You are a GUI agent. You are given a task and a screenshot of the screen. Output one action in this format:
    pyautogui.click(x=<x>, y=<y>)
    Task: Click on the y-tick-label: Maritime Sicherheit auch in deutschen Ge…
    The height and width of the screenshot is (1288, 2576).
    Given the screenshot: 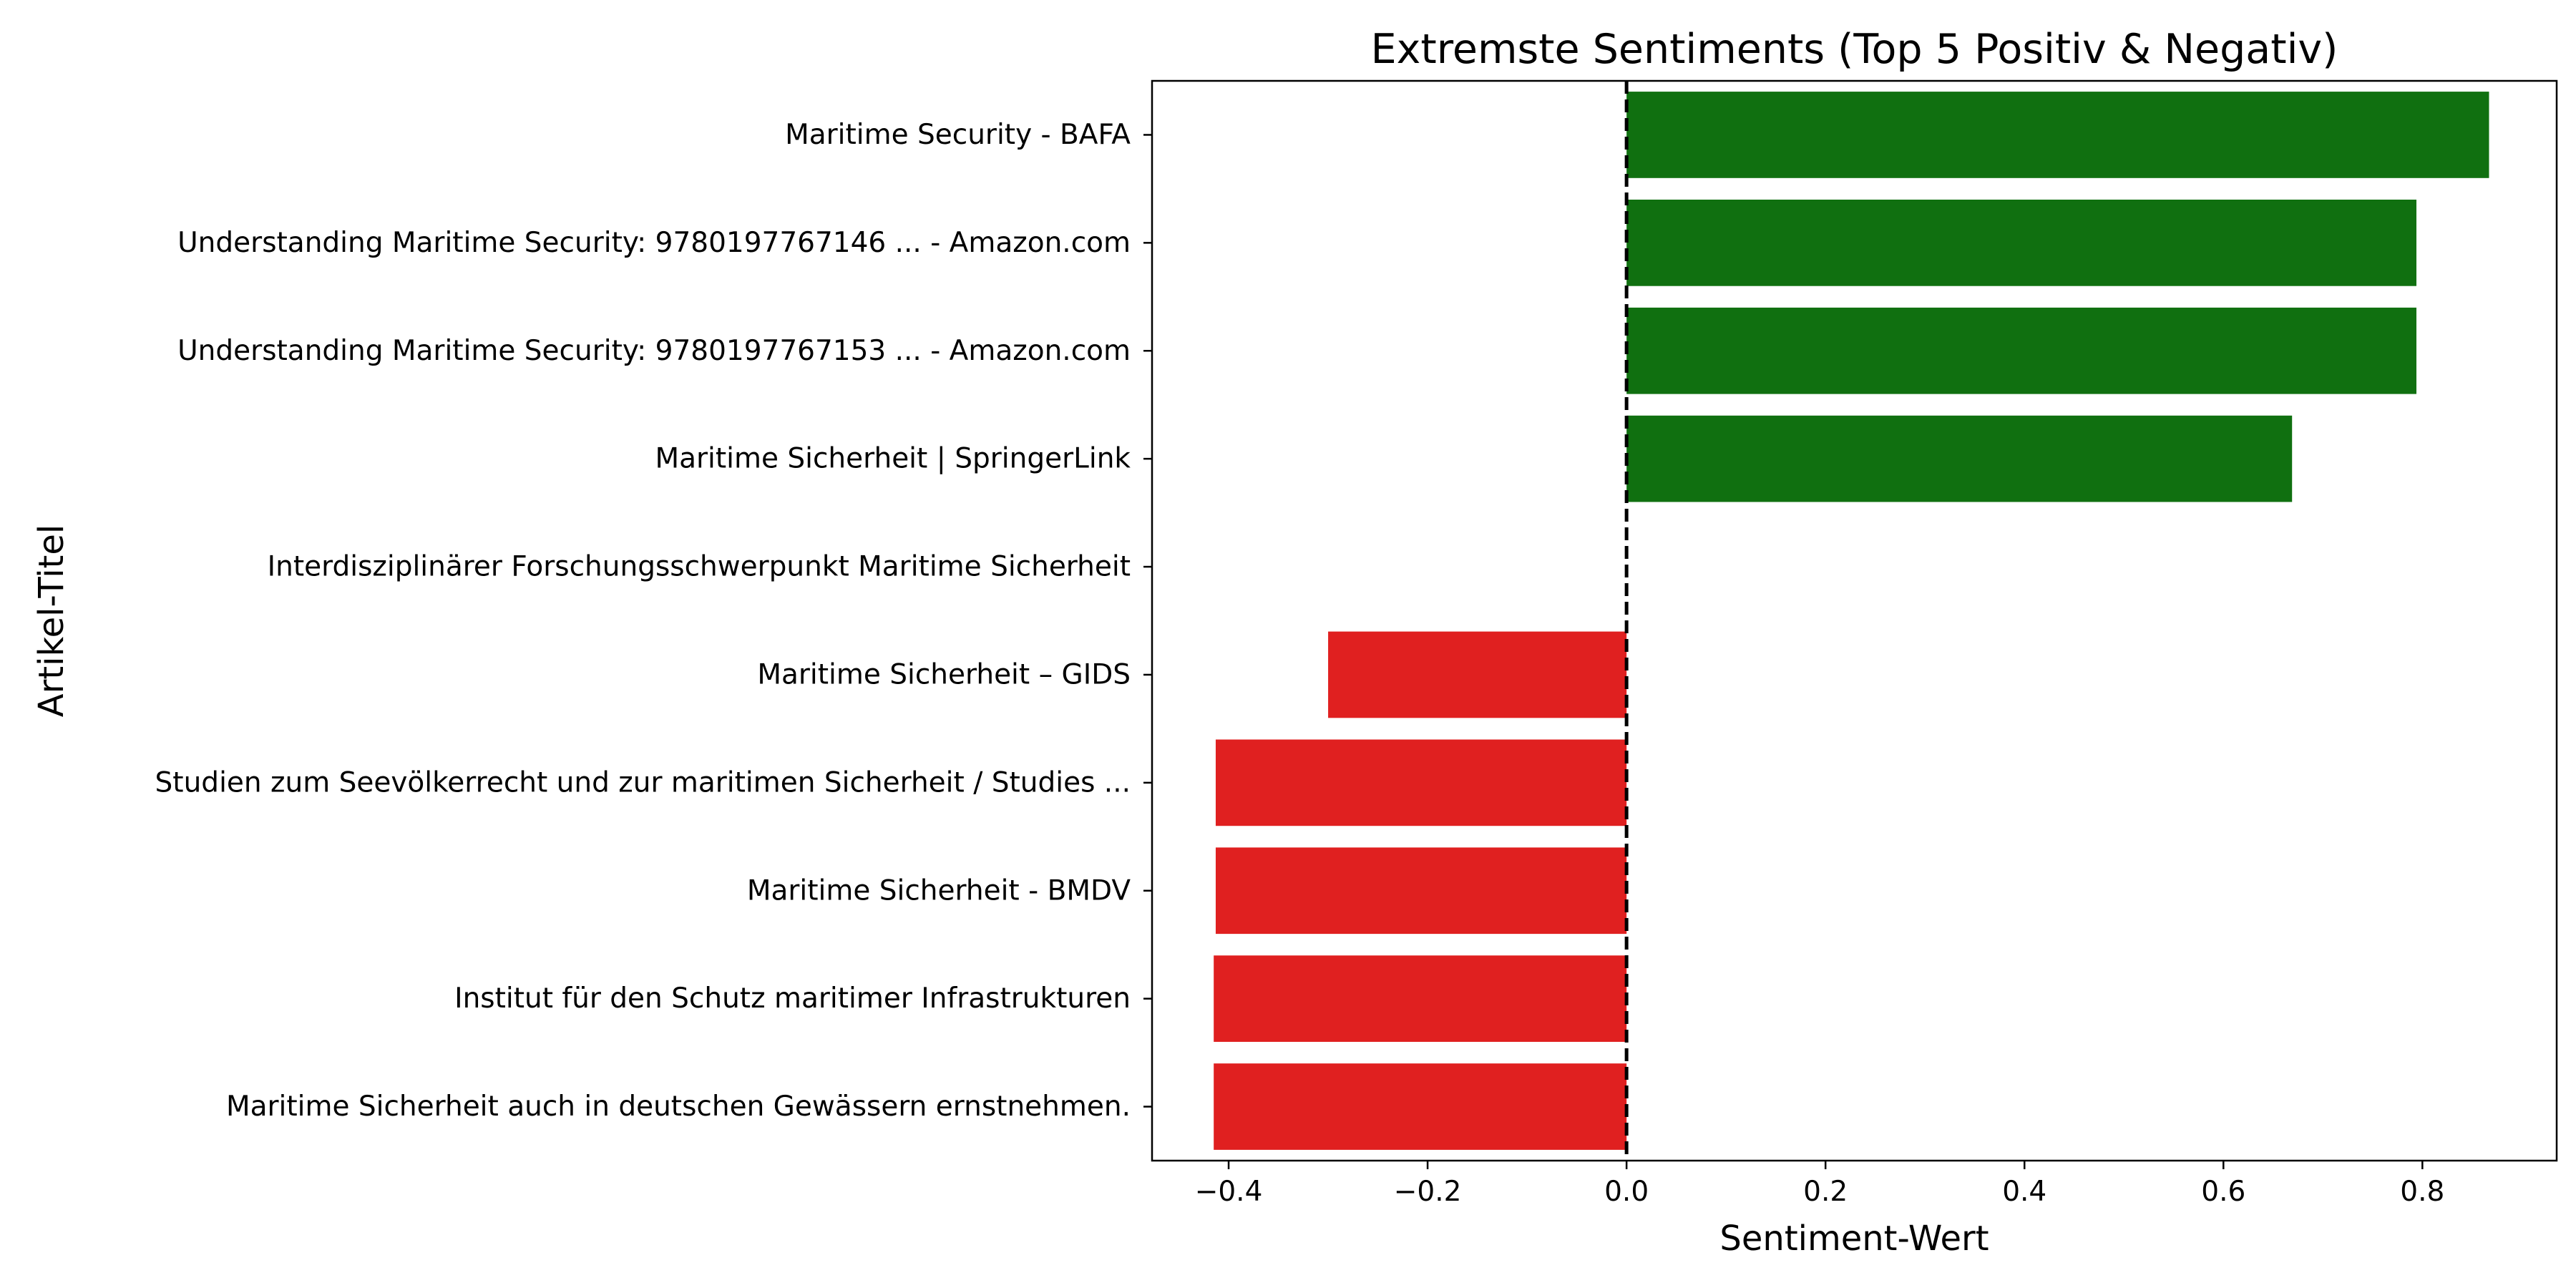 What is the action you would take?
    pyautogui.click(x=678, y=1107)
    